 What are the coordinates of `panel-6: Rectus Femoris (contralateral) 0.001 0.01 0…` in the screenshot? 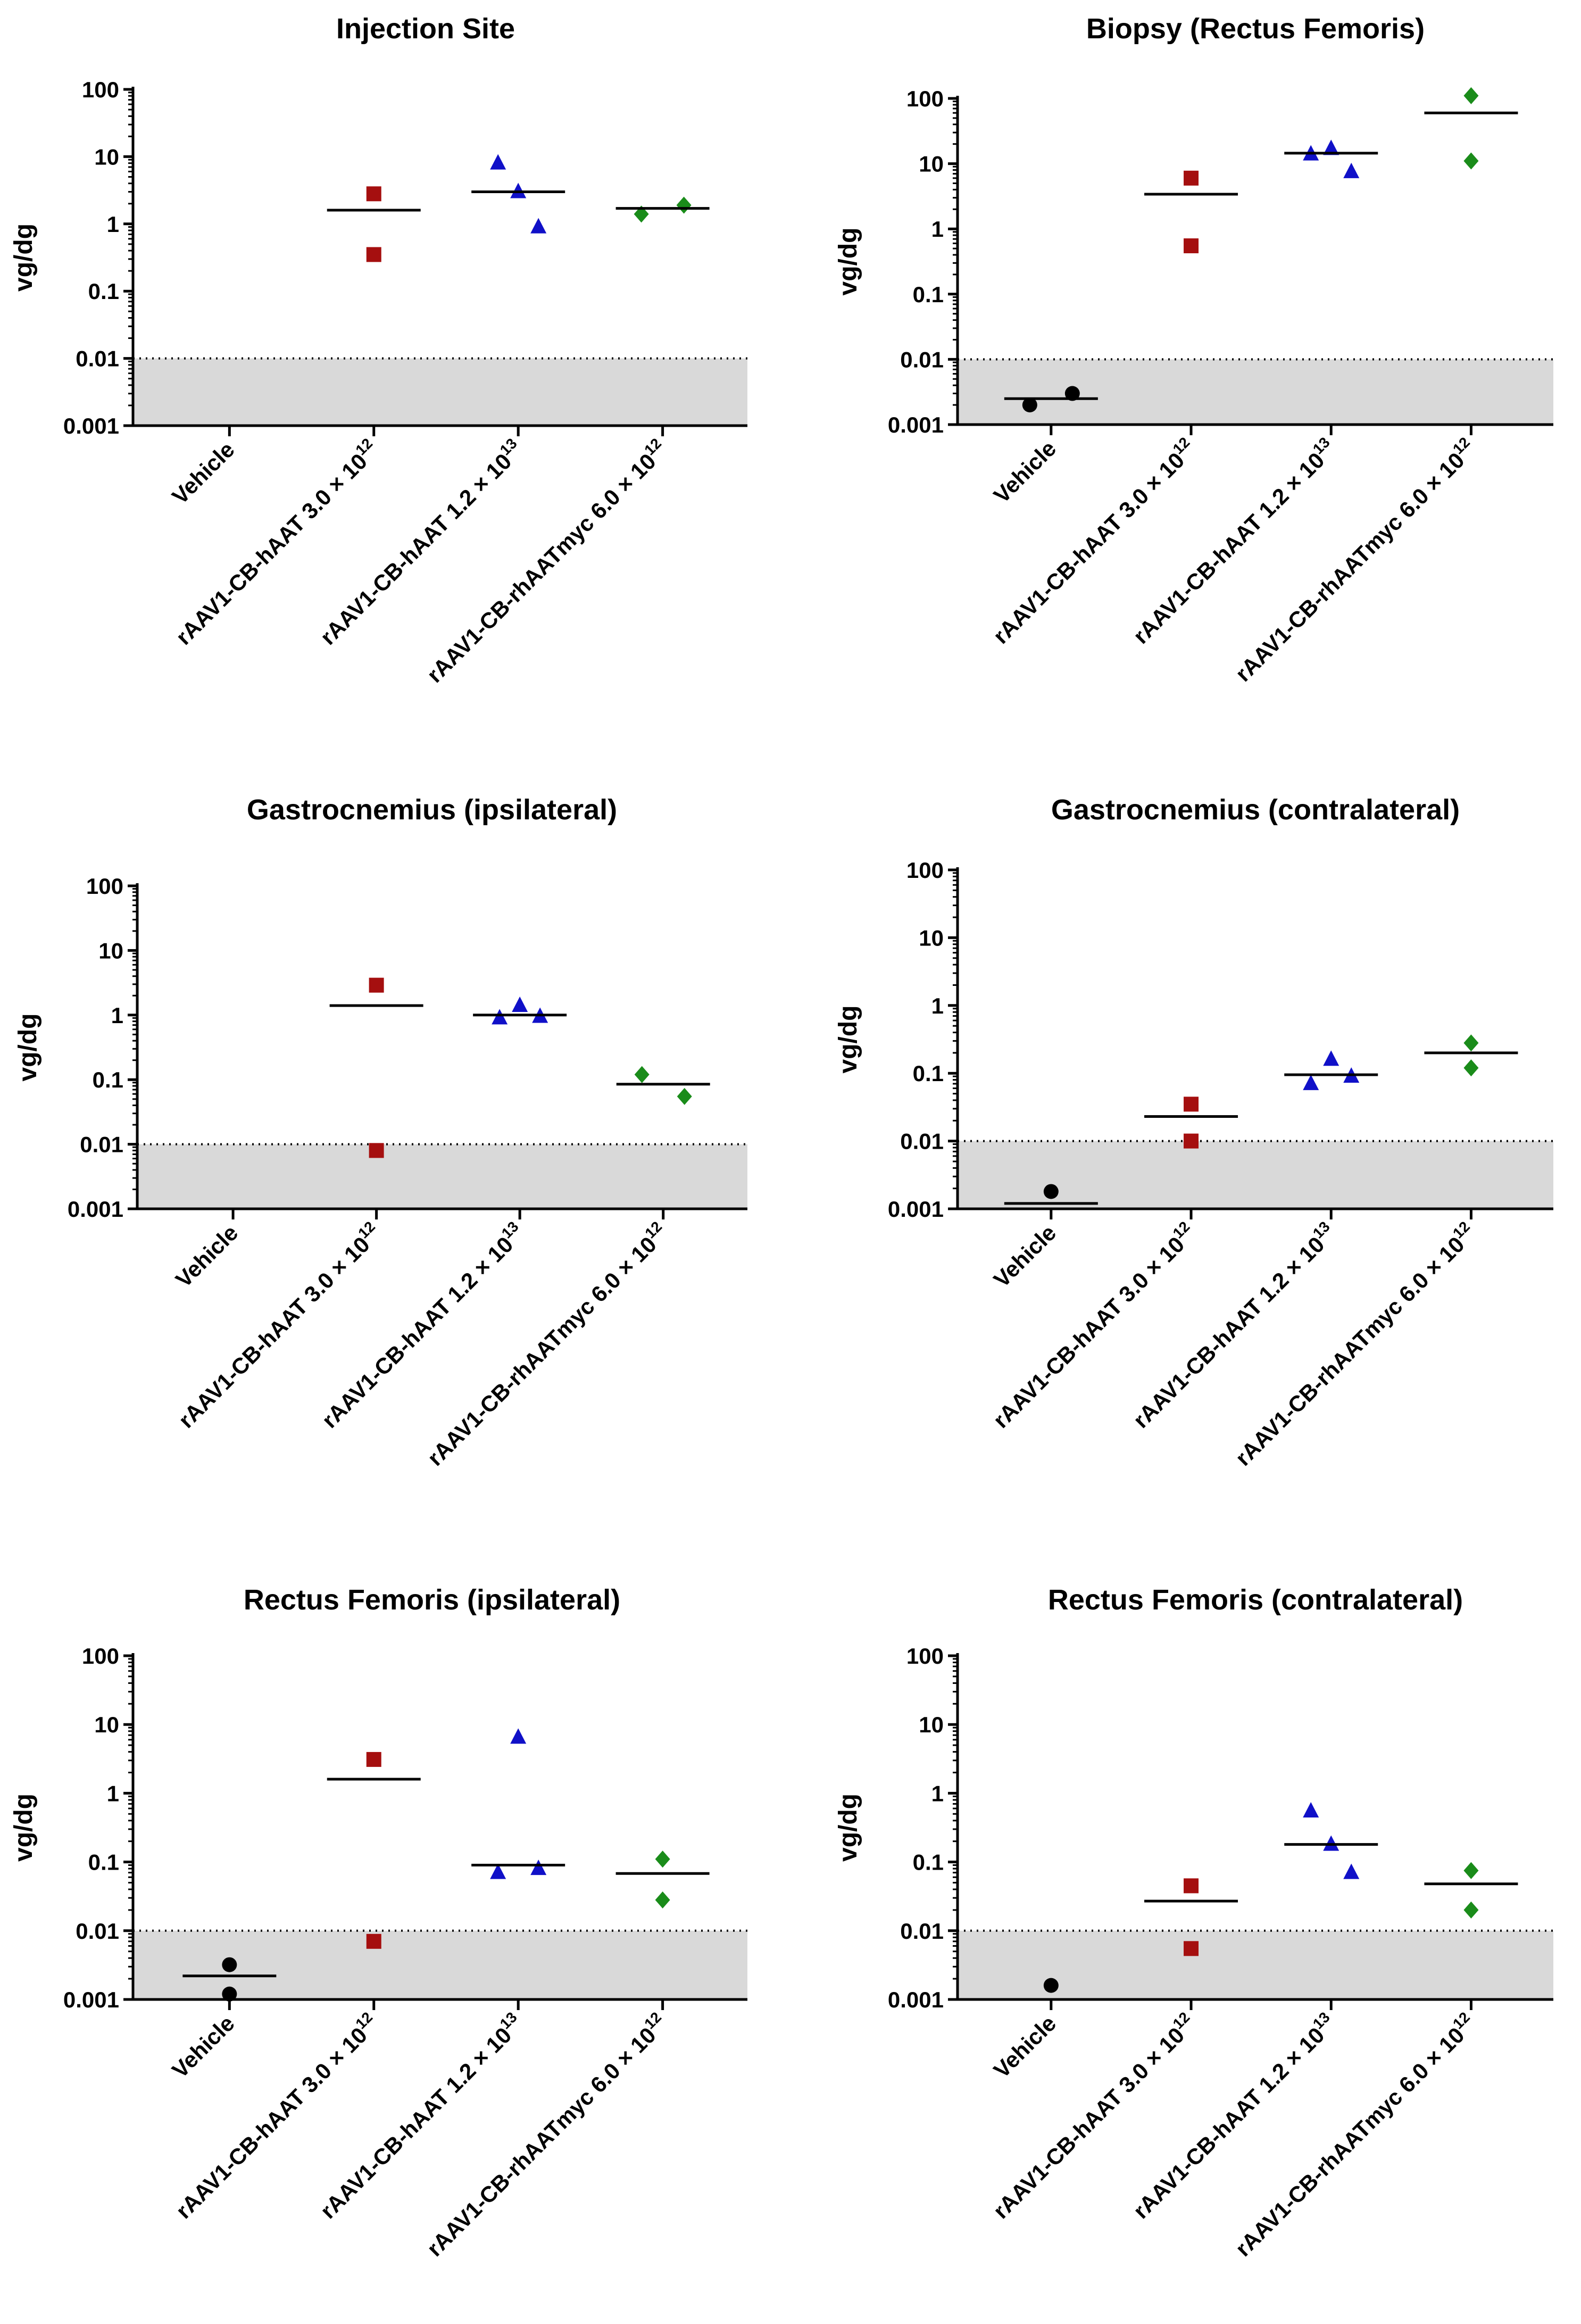 It's located at (1193, 1922).